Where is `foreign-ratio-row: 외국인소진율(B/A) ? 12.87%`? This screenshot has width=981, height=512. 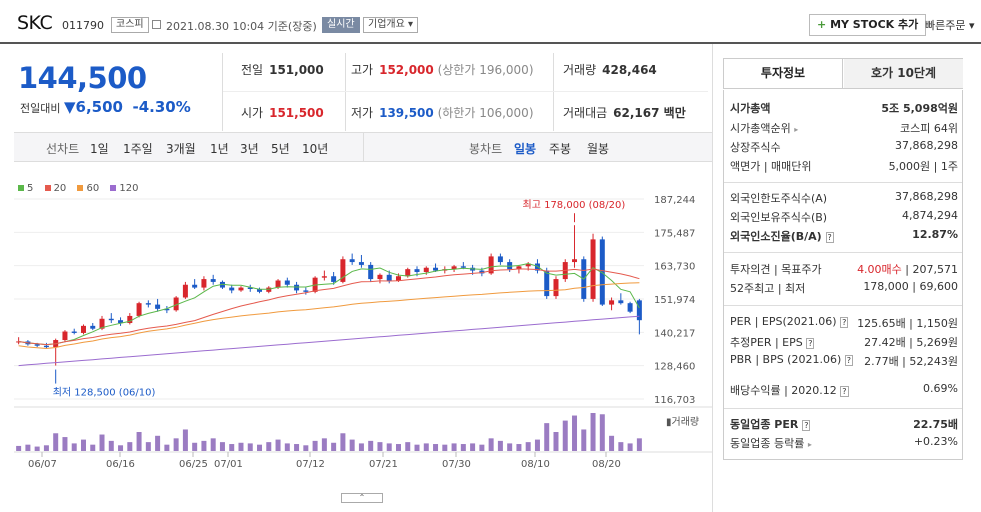 foreign-ratio-row: 외국인소진율(B/A) ? 12.87% is located at coordinates (844, 235).